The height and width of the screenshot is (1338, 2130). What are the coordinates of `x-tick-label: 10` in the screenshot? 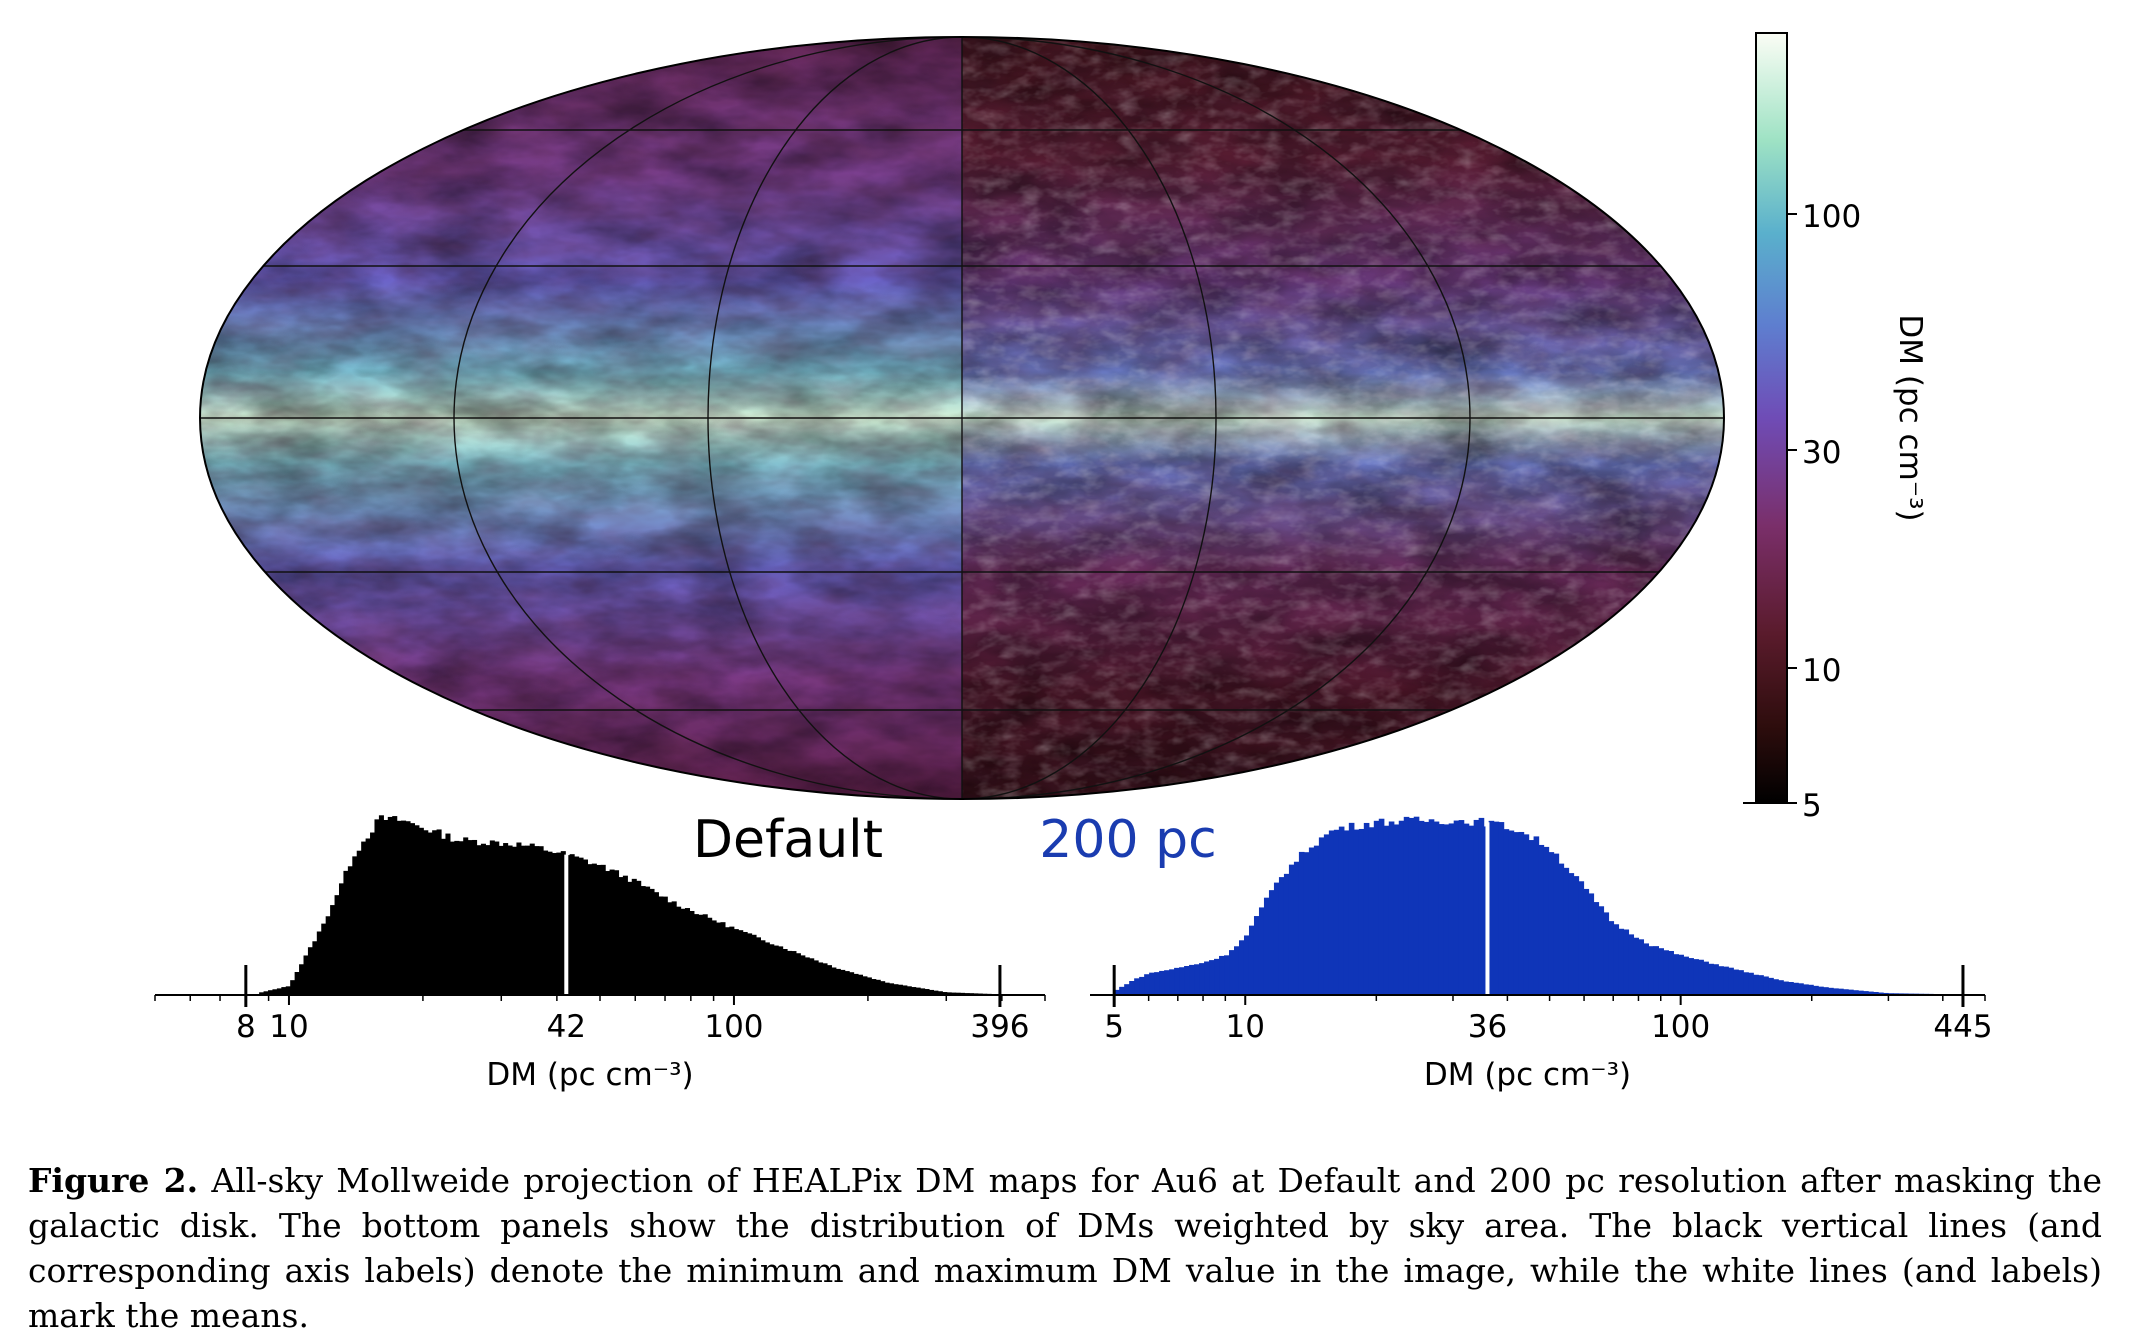 It's located at (288, 1027).